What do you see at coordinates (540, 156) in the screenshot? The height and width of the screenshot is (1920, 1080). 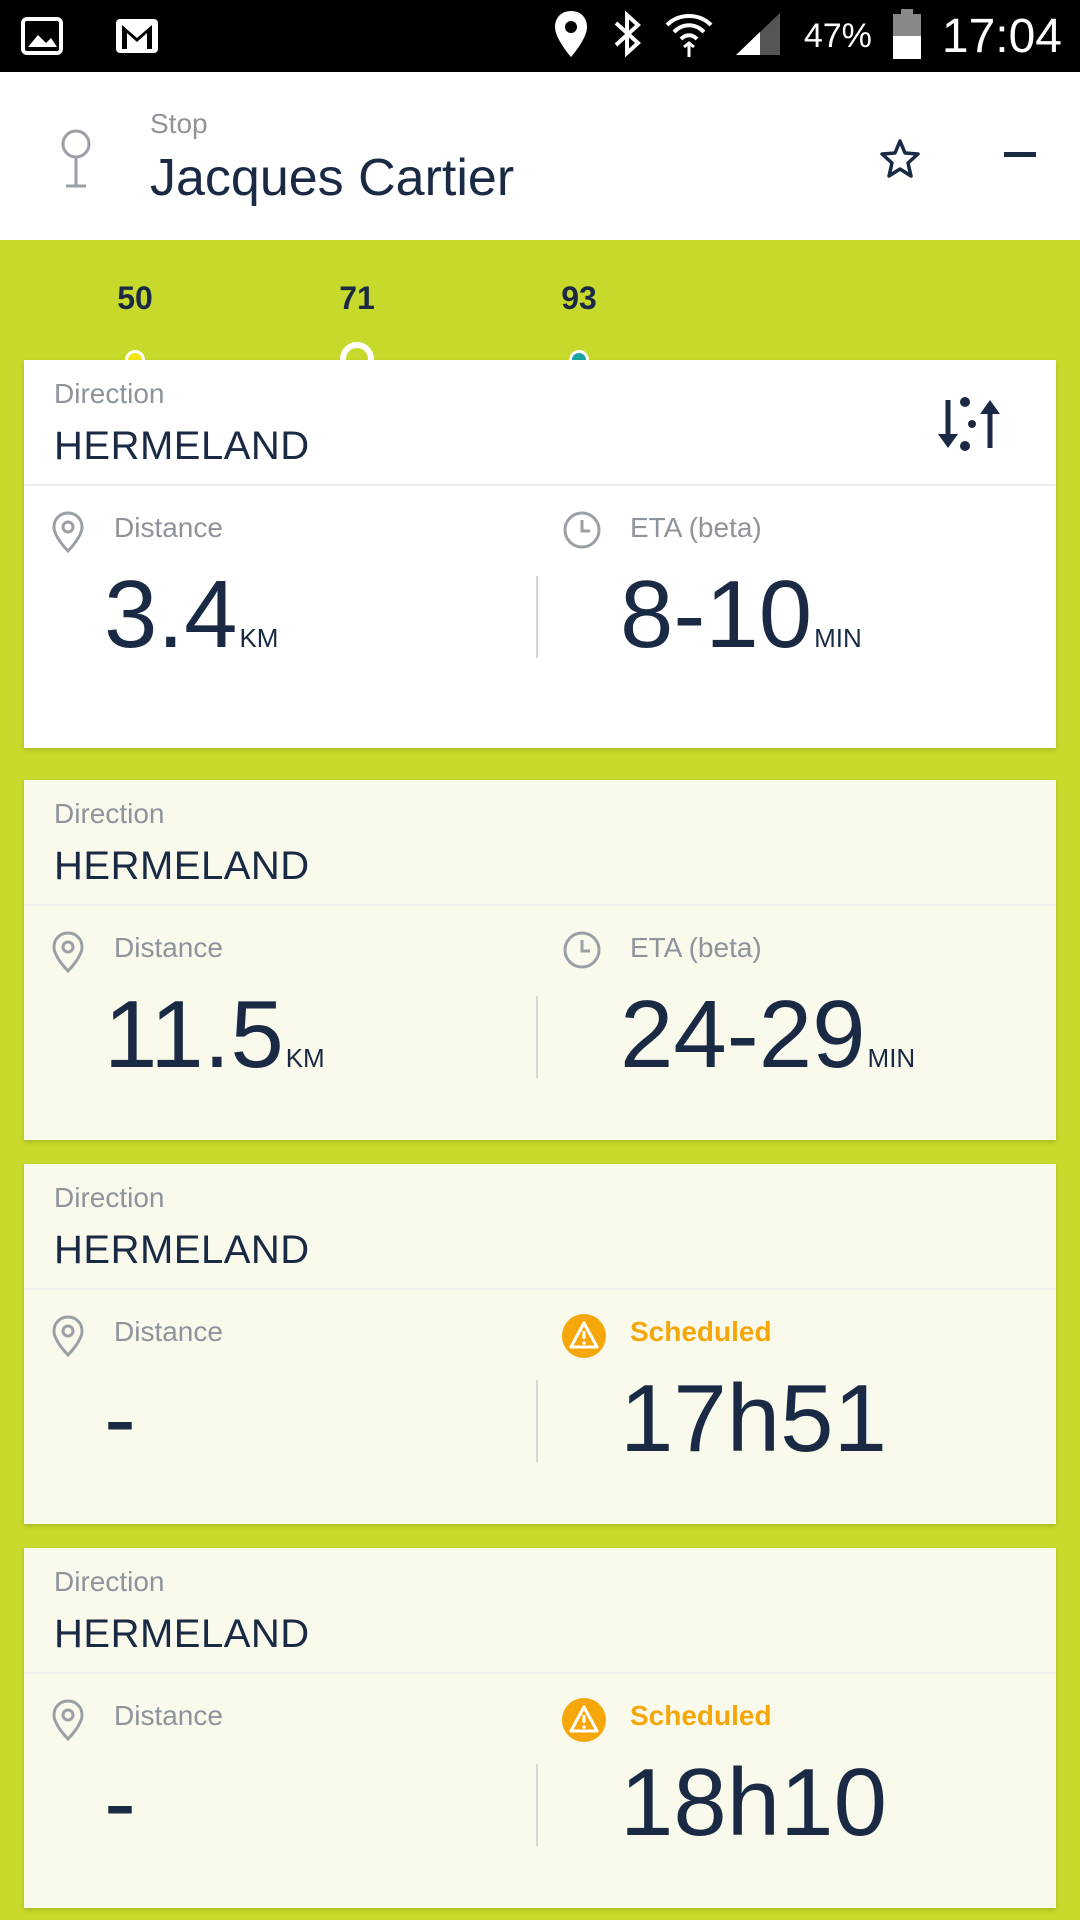 I see `stop-header: Stop Jacques Cartier` at bounding box center [540, 156].